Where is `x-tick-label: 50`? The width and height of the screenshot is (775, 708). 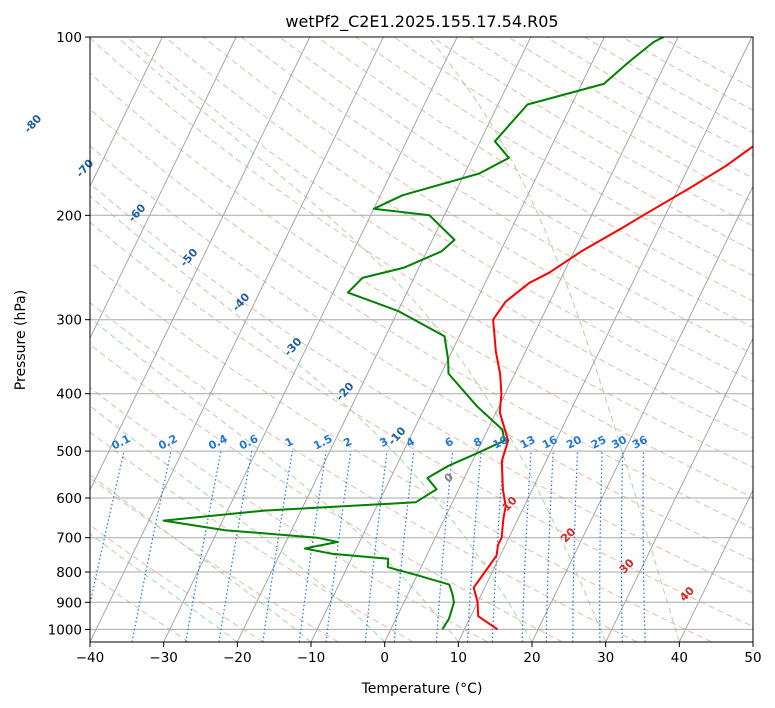
x-tick-label: 50 is located at coordinates (752, 658).